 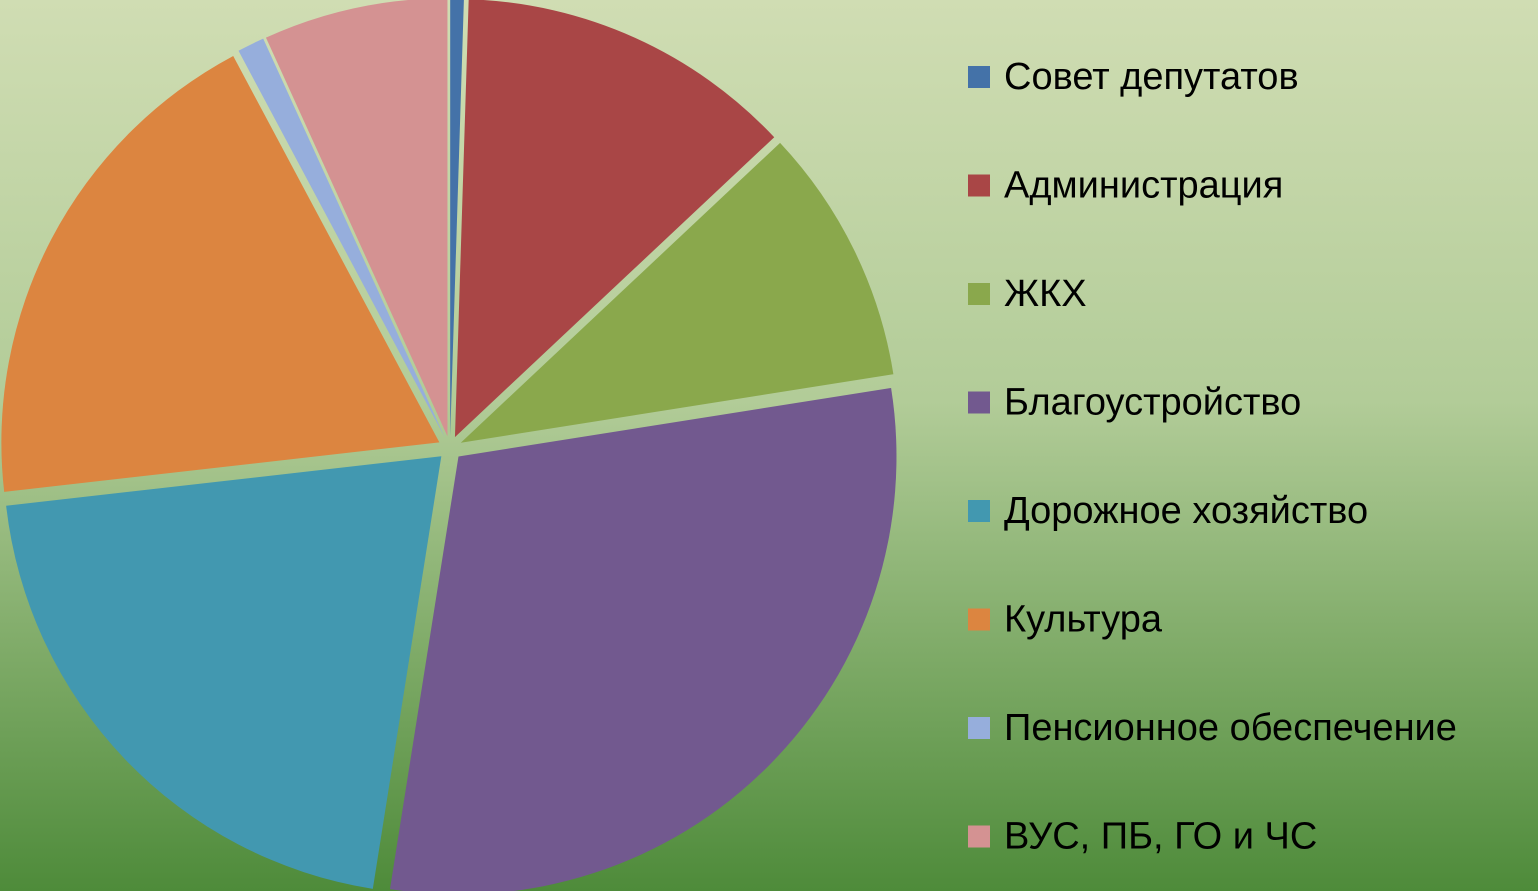 What do you see at coordinates (1152, 403) in the screenshot?
I see `legend-label: Благоустройство` at bounding box center [1152, 403].